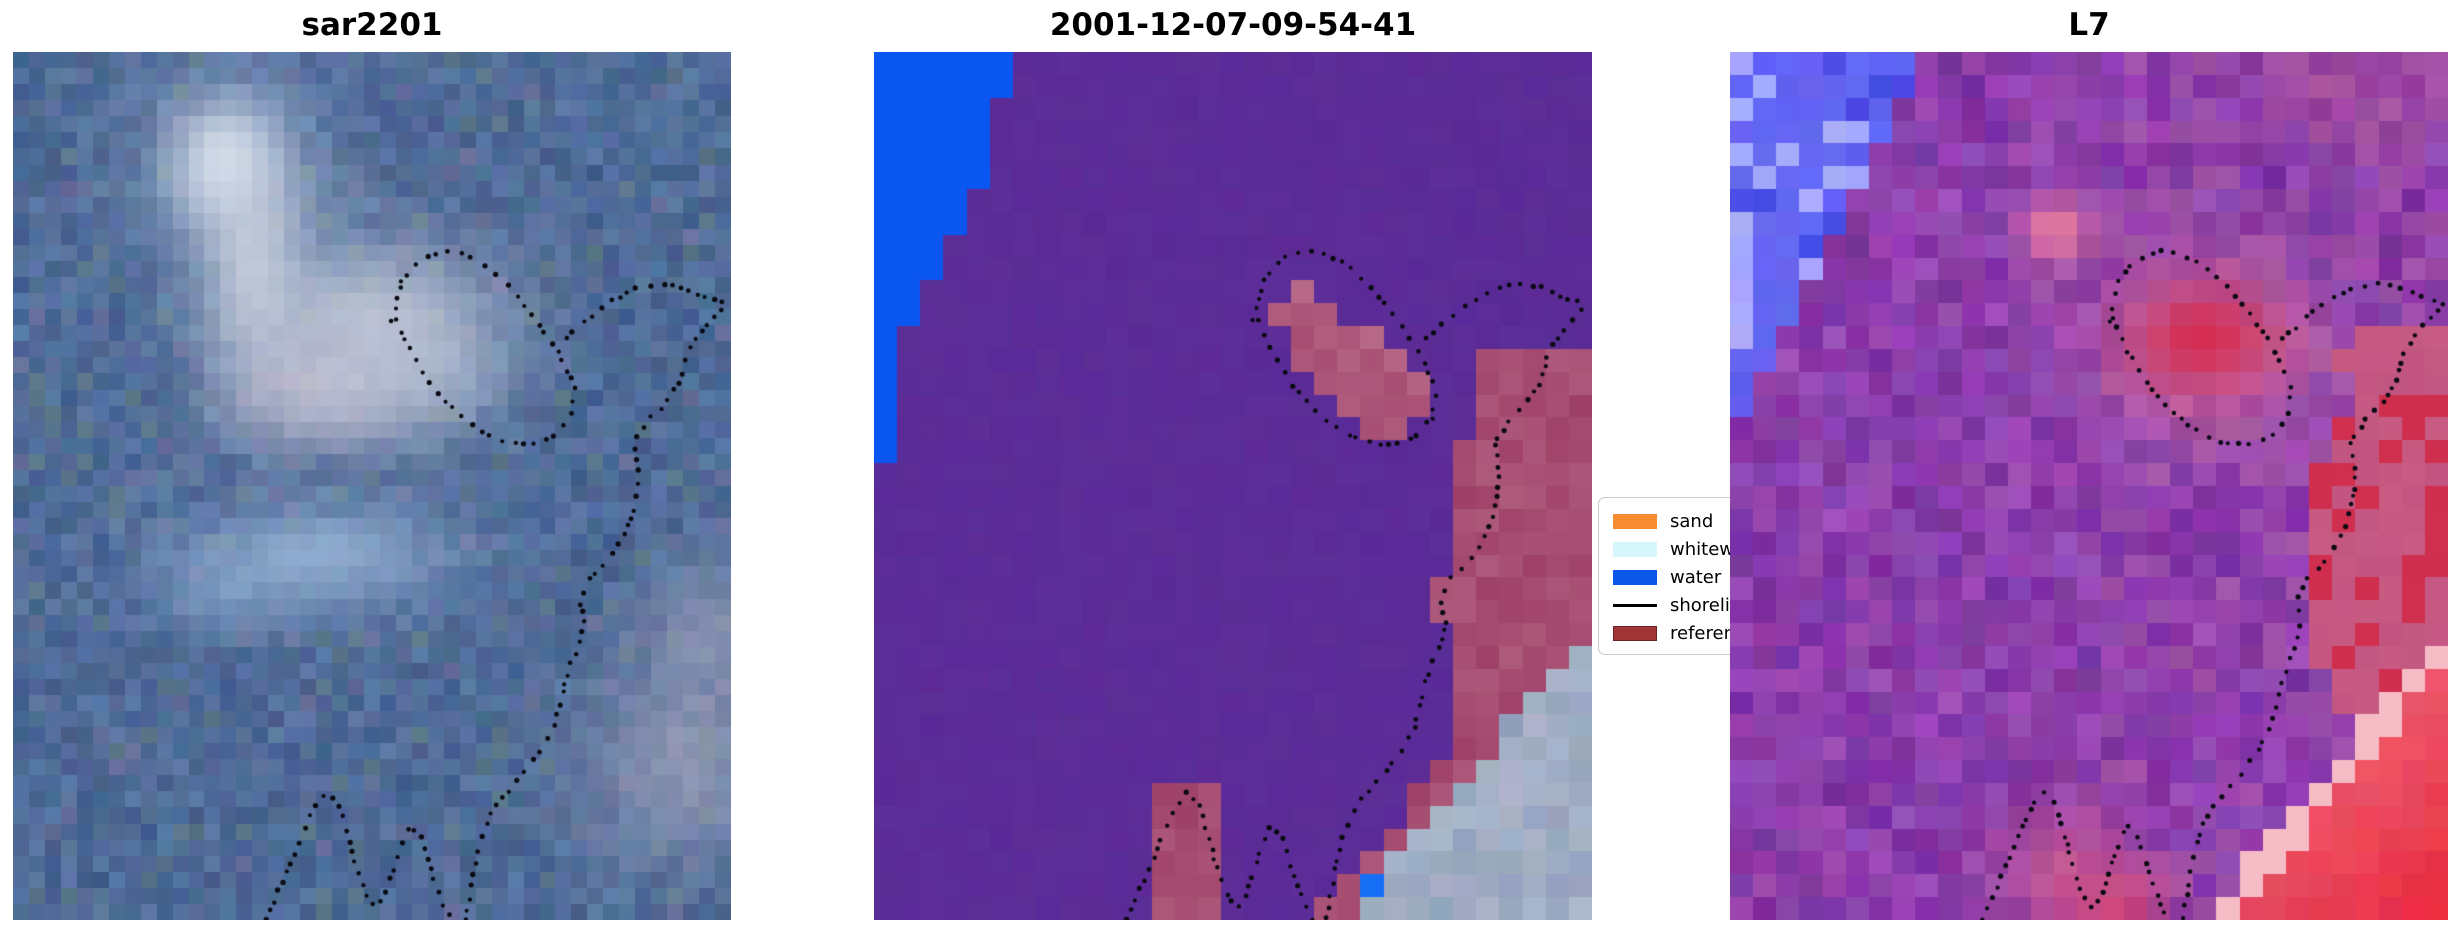 The width and height of the screenshot is (2460, 935). I want to click on legend-row-whitewater: whitew, so click(1725, 549).